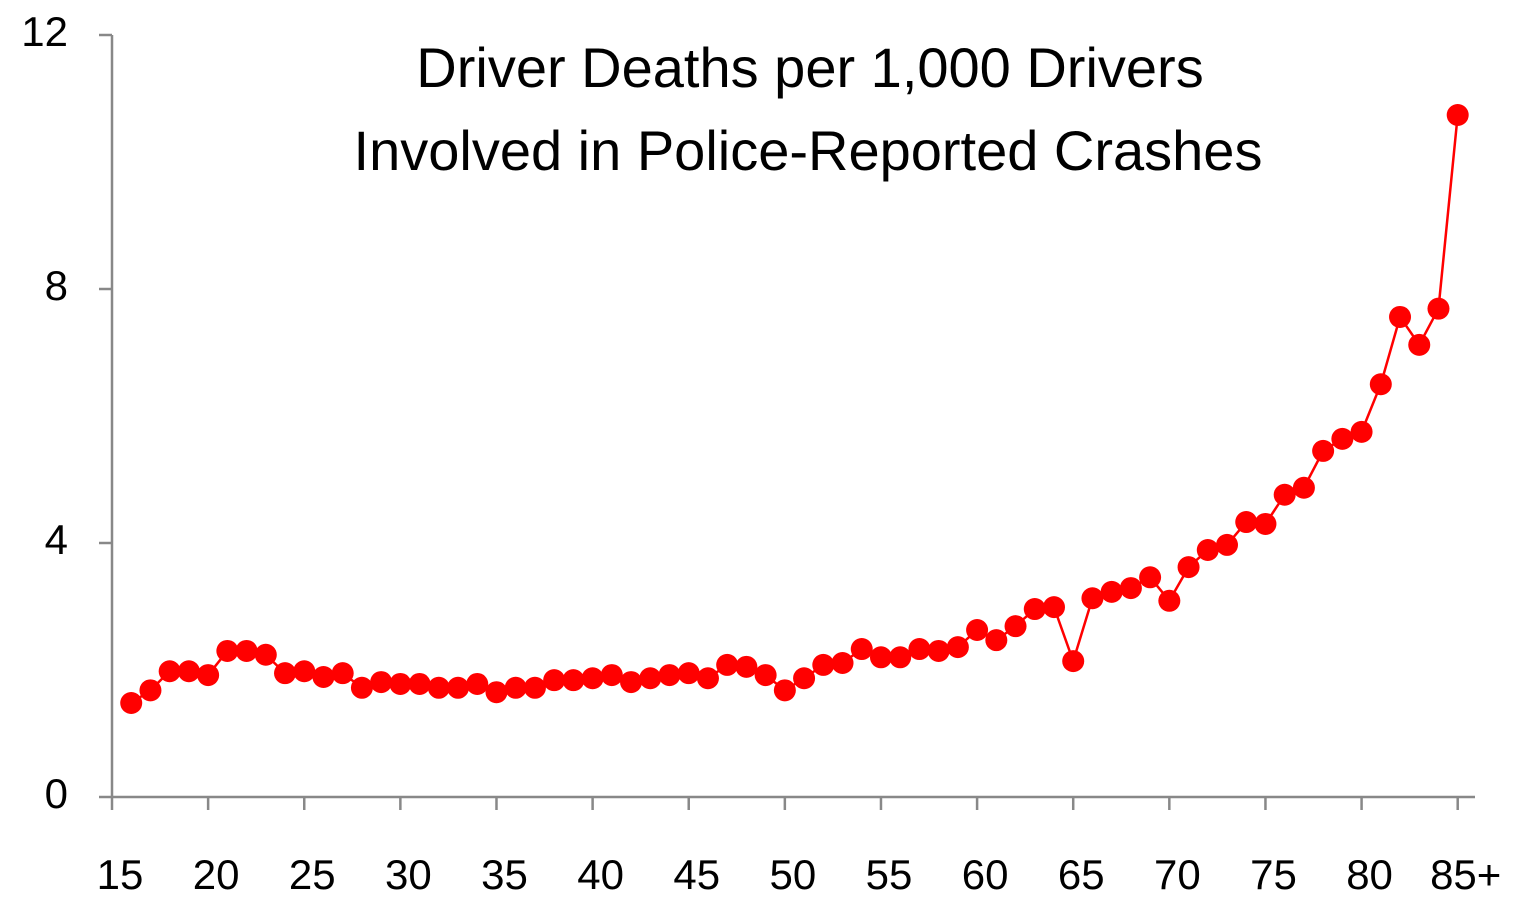 This screenshot has height=899, width=1520. What do you see at coordinates (1273, 874) in the screenshot?
I see `x-tick-label: 75` at bounding box center [1273, 874].